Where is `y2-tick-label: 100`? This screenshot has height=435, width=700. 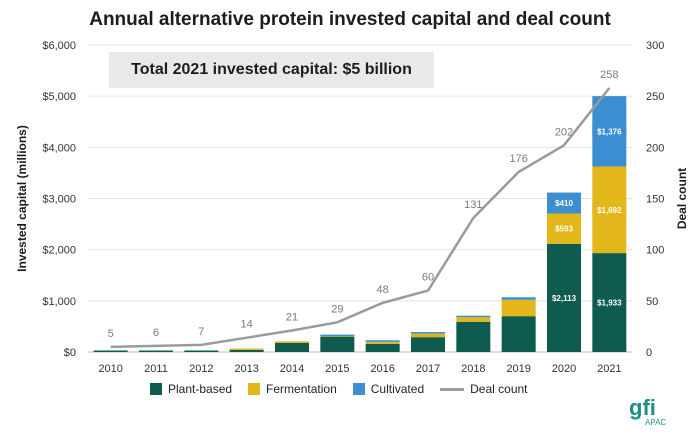
y2-tick-label: 100 is located at coordinates (655, 251).